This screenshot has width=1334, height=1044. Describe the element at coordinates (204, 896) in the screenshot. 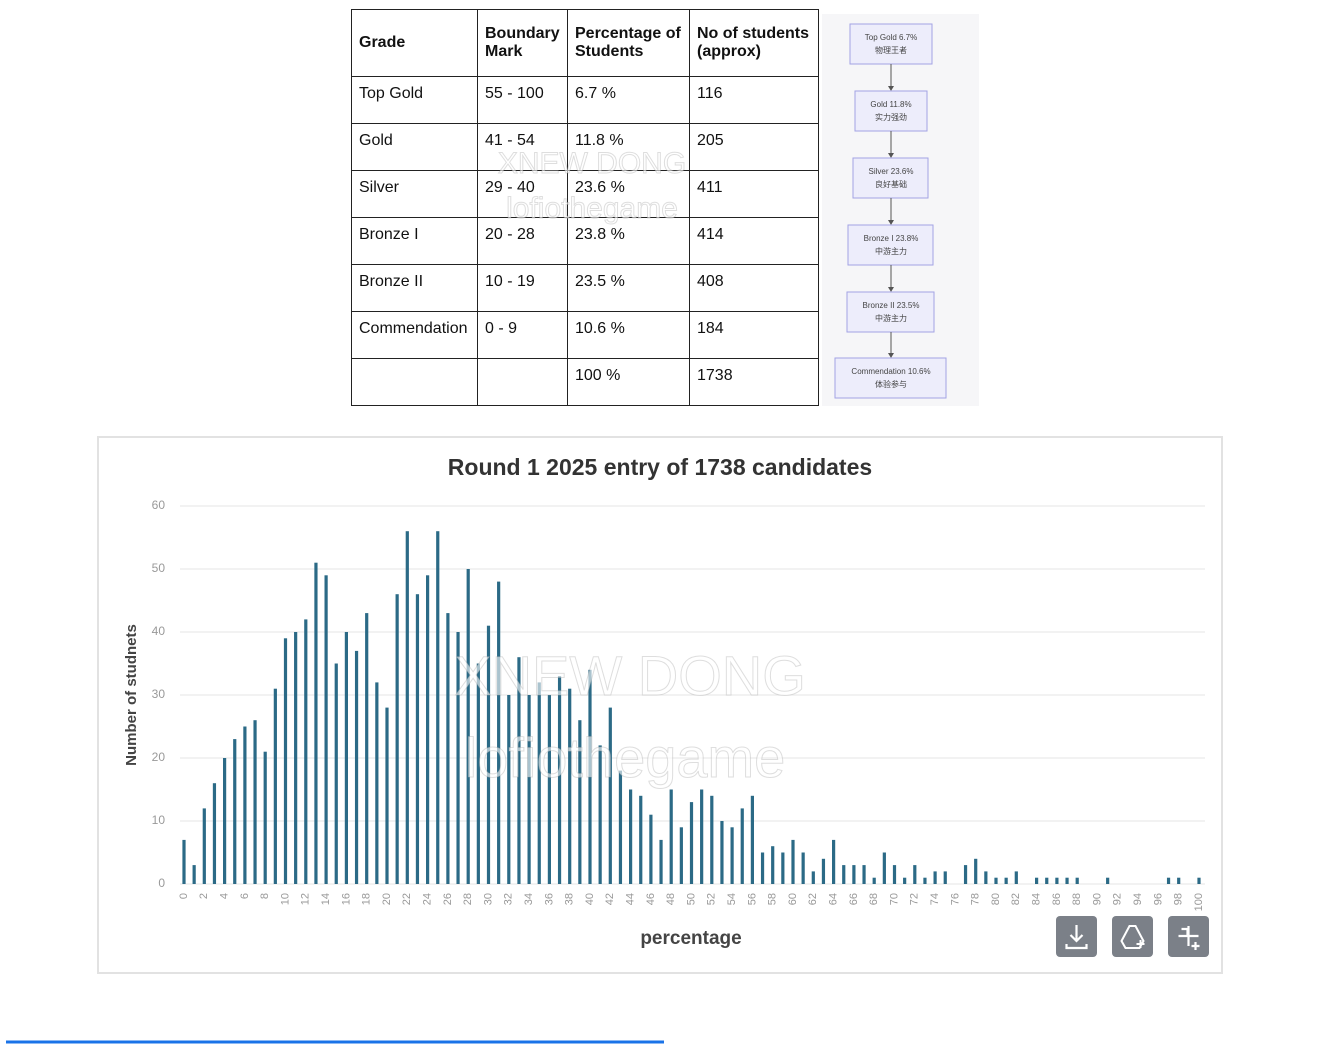

I see `x-tick-label: 2` at that location.